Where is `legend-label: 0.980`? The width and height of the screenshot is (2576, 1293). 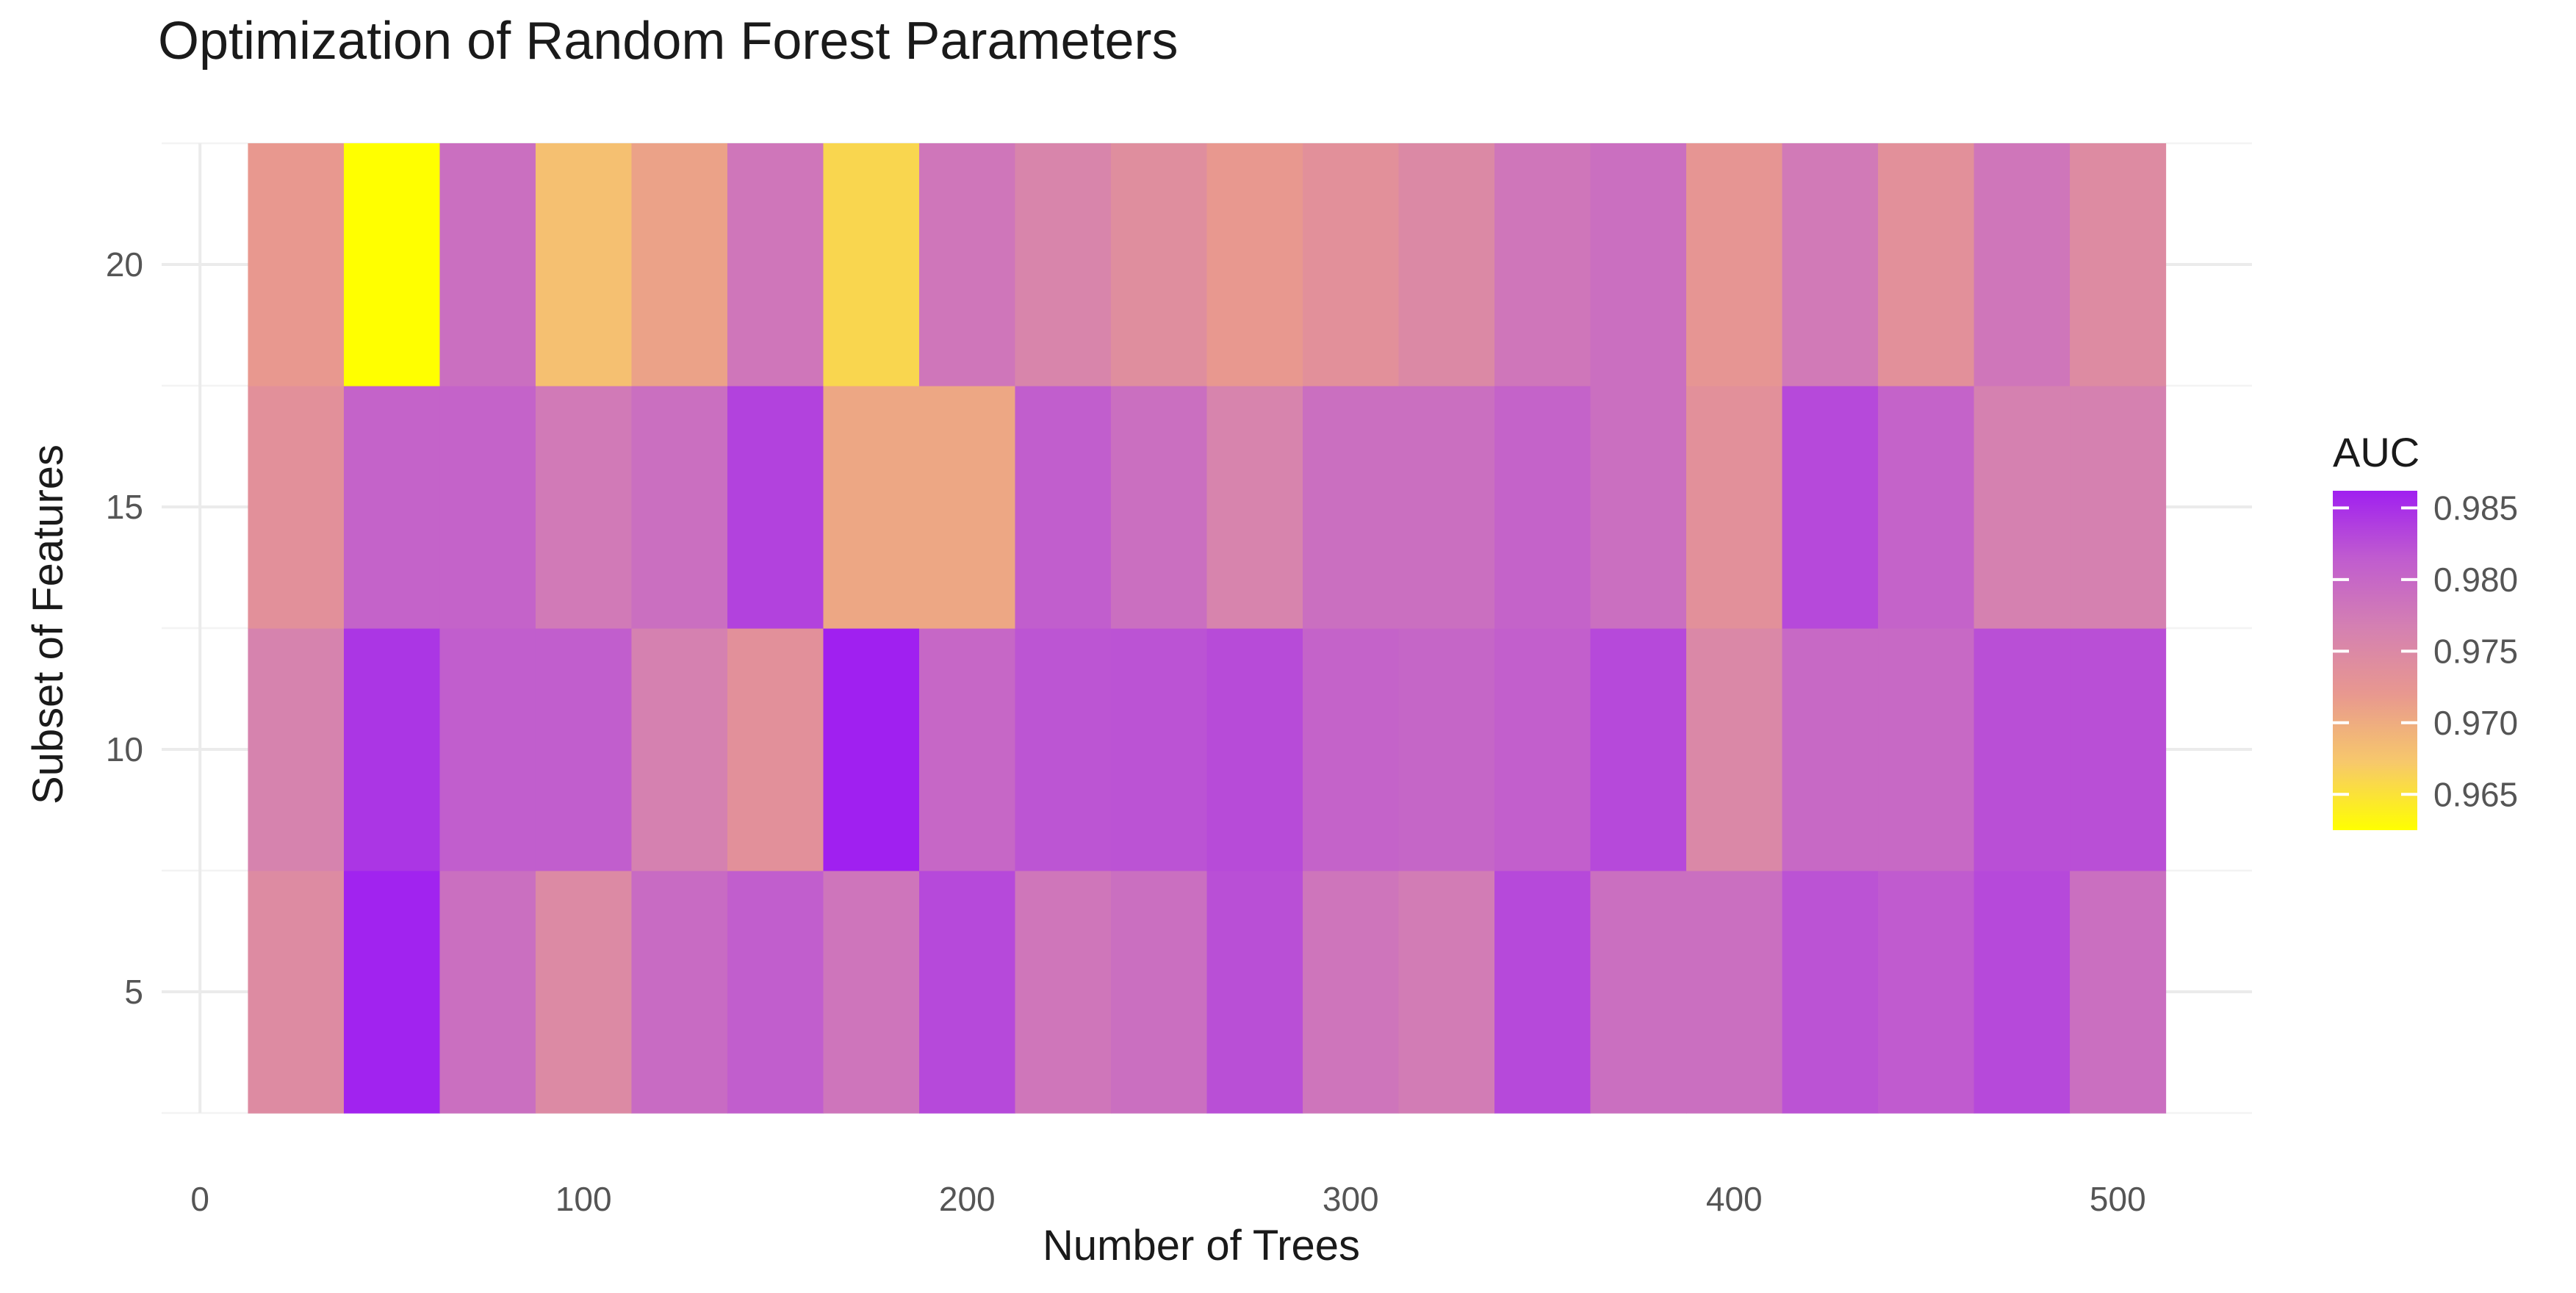
legend-label: 0.980 is located at coordinates (2475, 580).